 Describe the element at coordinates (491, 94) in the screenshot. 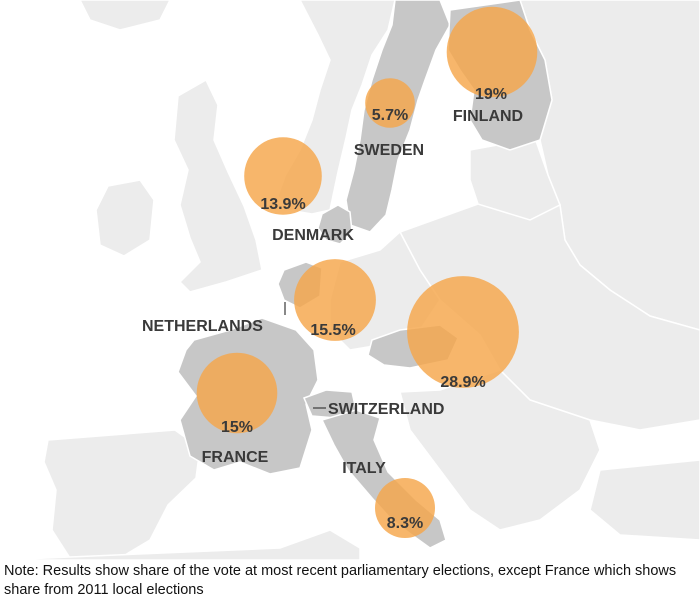

I see `value-label-finland: 19%` at that location.